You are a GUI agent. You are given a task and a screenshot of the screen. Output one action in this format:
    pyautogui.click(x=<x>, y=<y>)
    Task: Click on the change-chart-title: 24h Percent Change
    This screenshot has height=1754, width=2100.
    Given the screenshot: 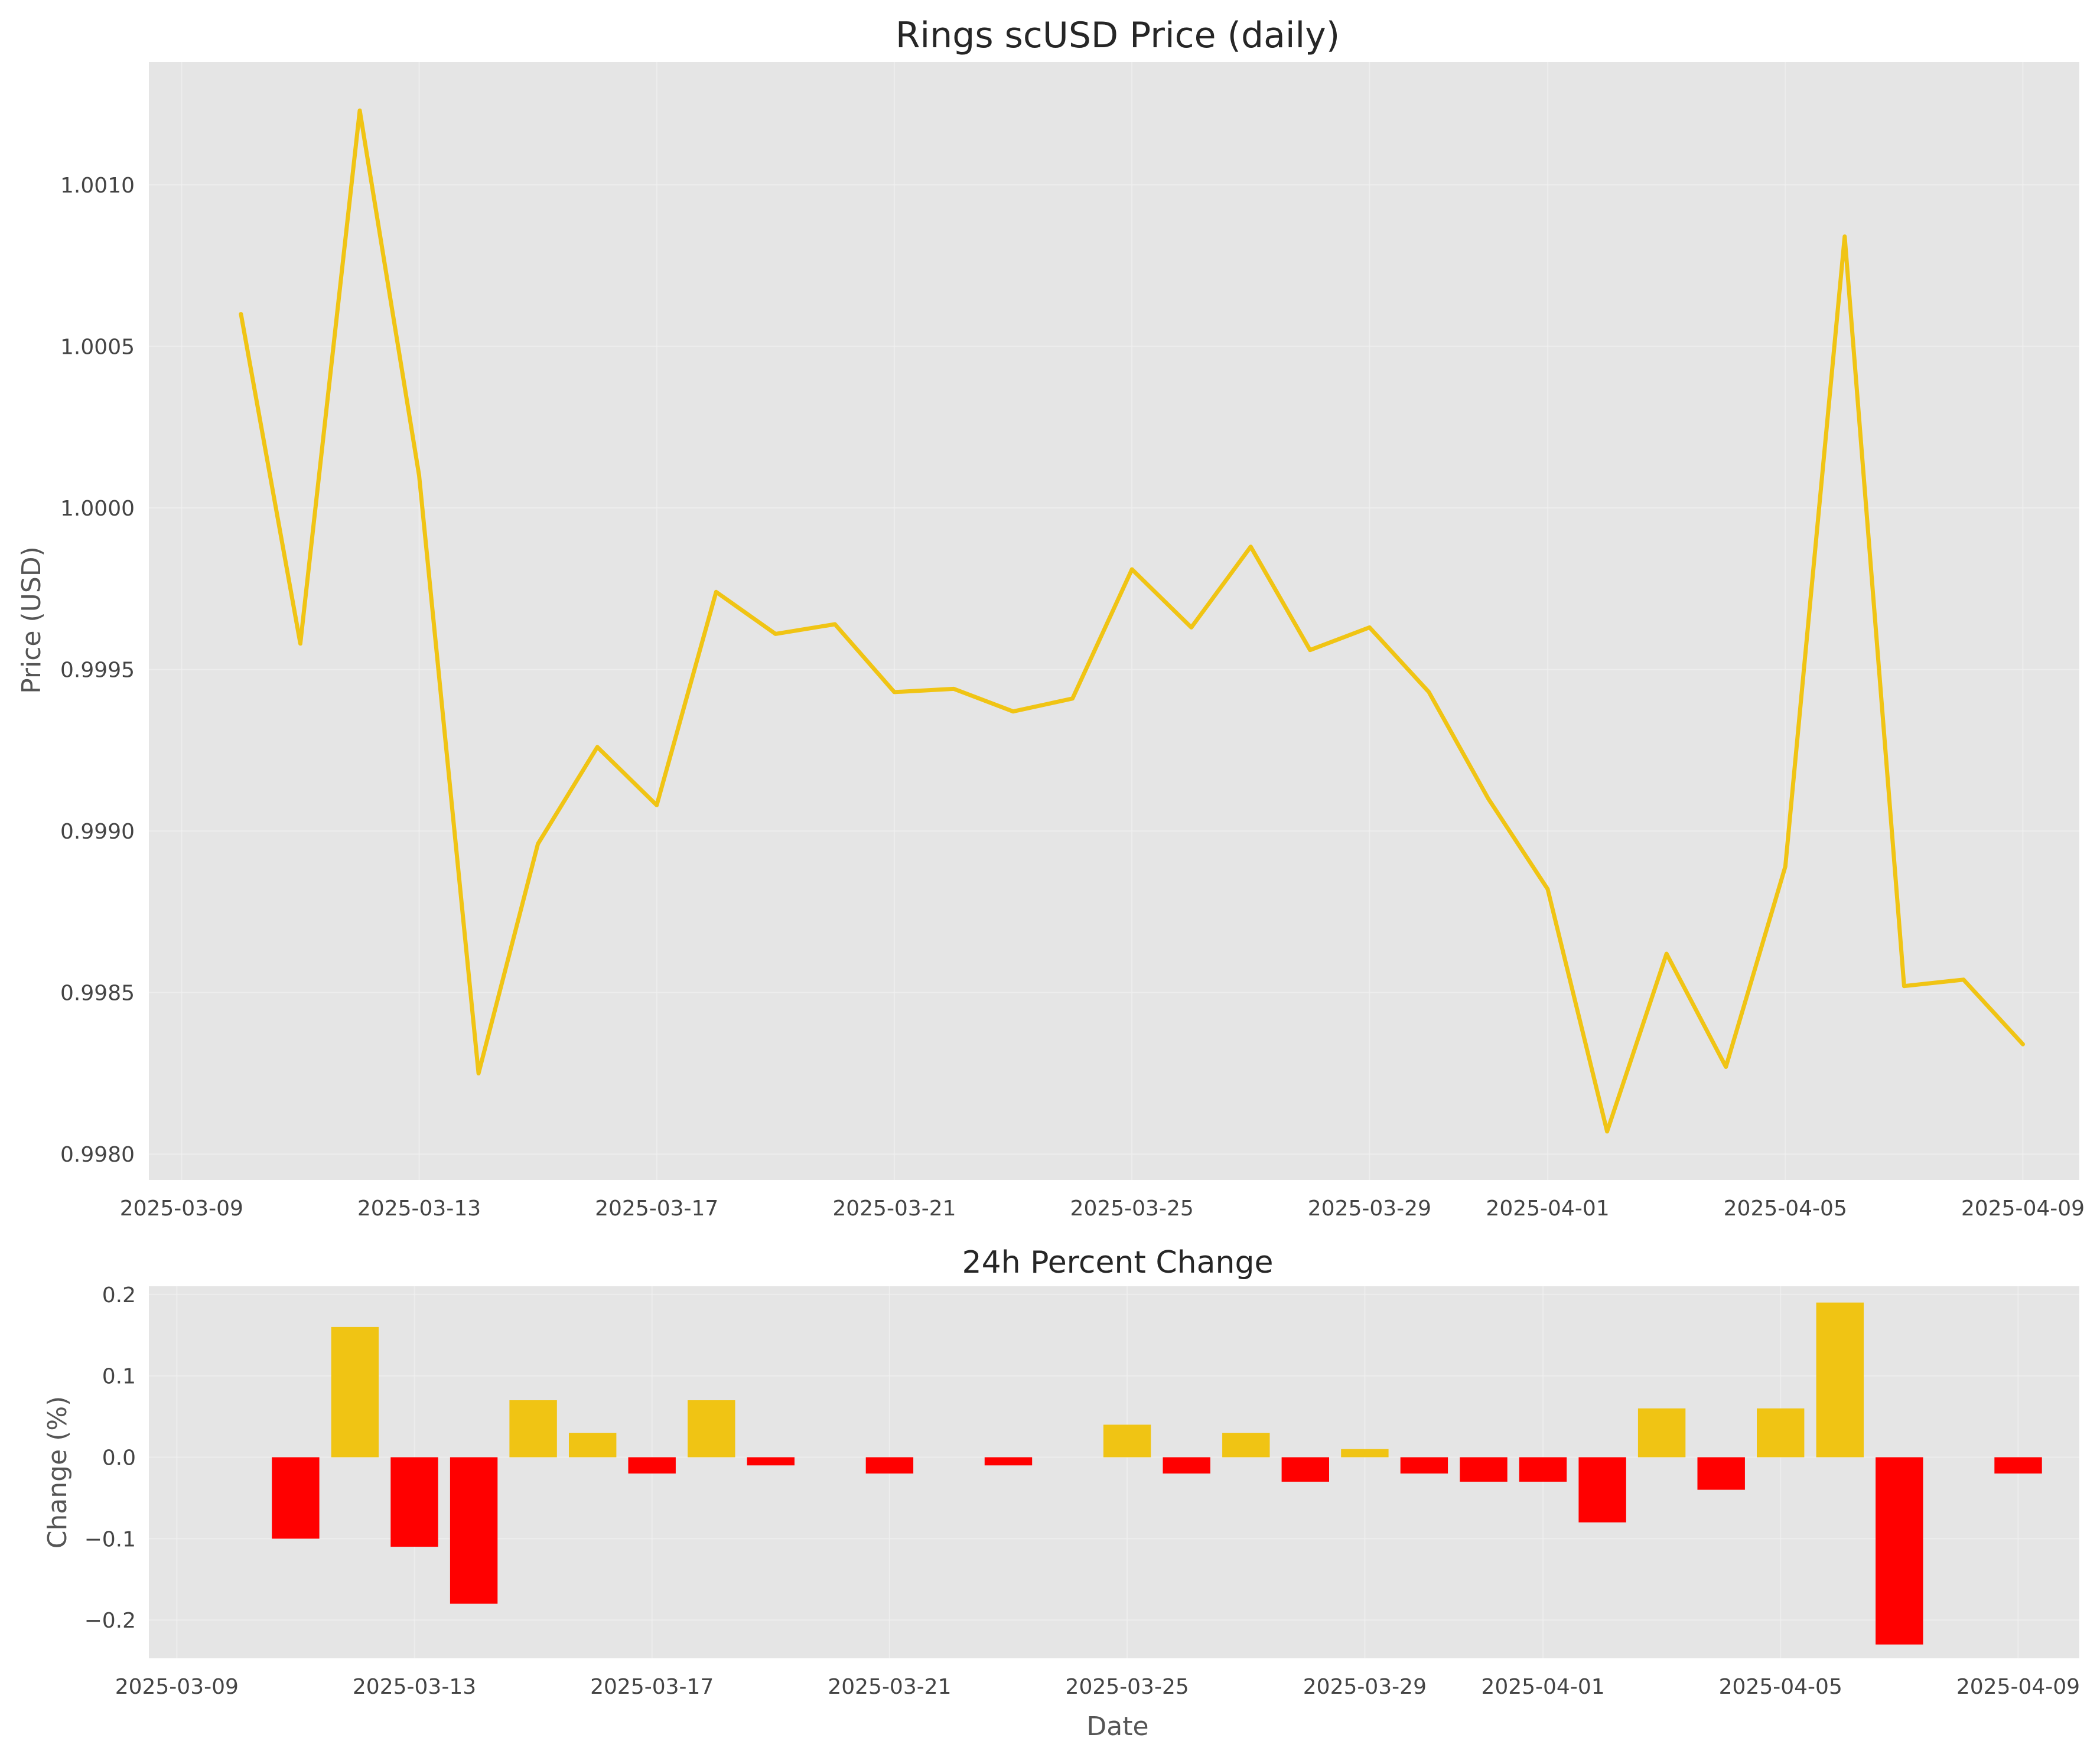 What is the action you would take?
    pyautogui.click(x=1118, y=1262)
    